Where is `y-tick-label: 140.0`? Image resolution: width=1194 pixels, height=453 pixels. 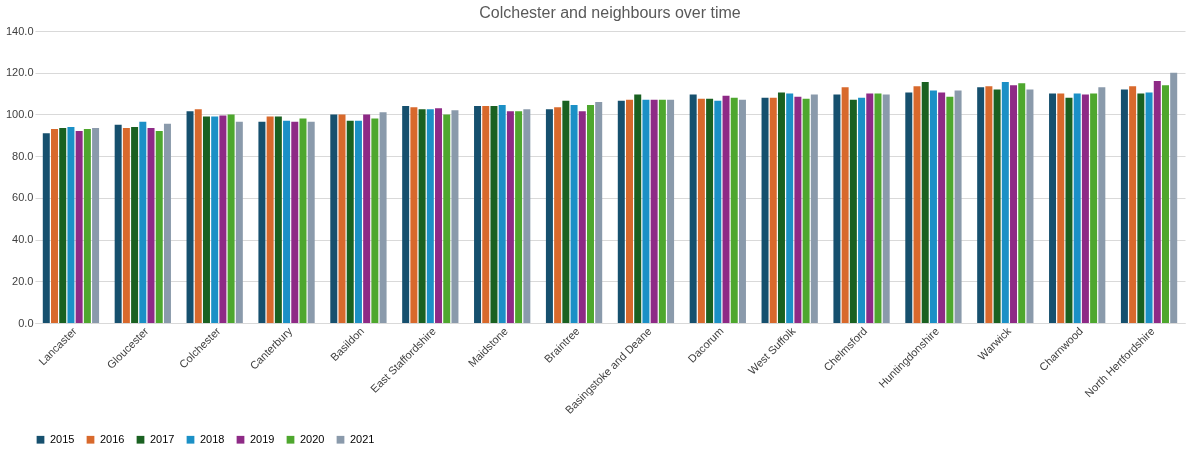 y-tick-label: 140.0 is located at coordinates (19, 30).